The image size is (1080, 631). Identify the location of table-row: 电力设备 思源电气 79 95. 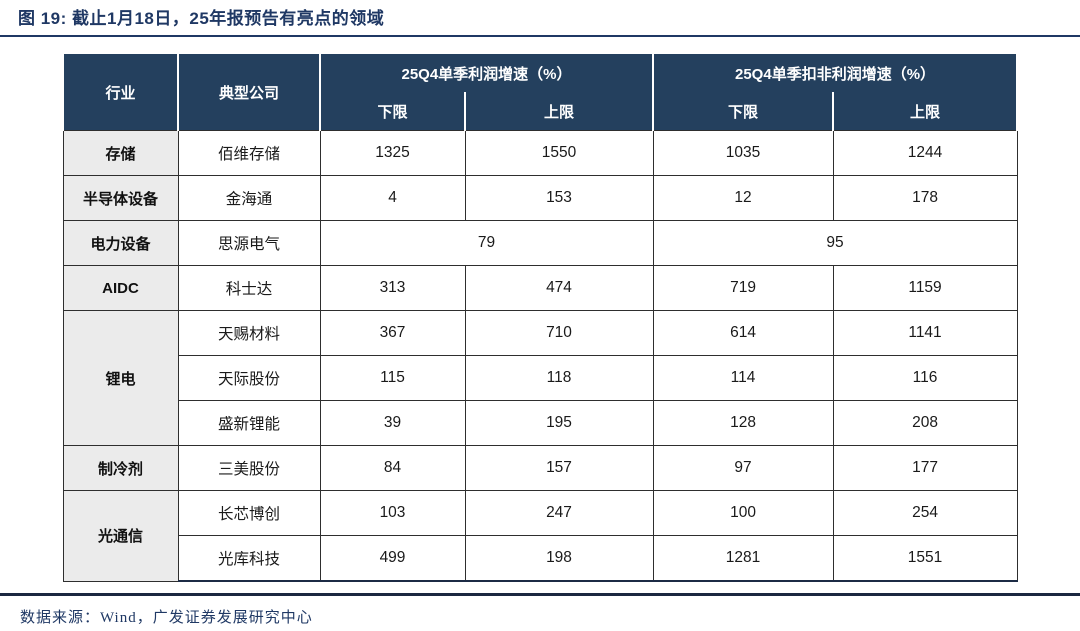
(540, 243).